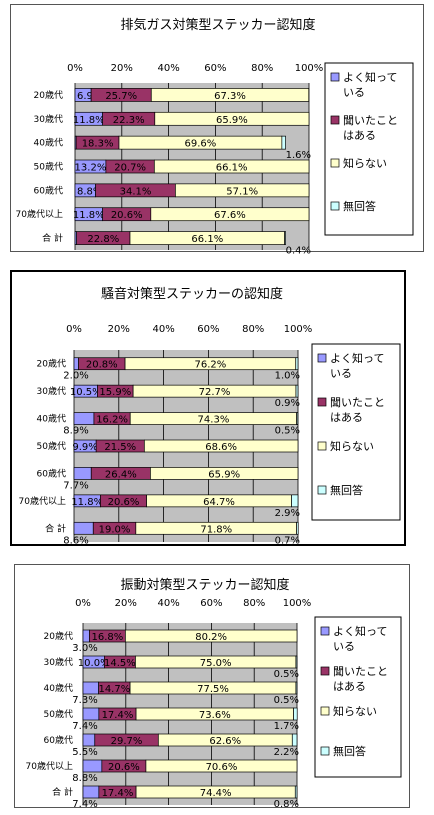 Image resolution: width=434 pixels, height=815 pixels. Describe the element at coordinates (287, 540) in the screenshot. I see `data-label: 0.7%` at that location.